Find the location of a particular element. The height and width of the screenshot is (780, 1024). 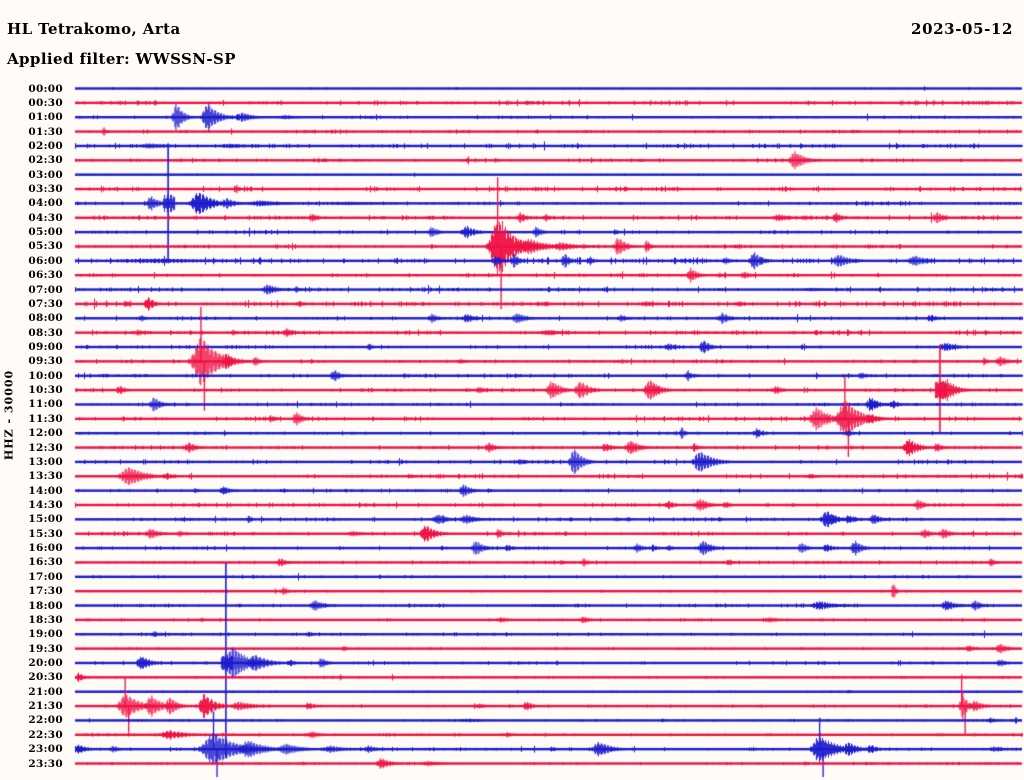

time-label: 03:00 is located at coordinates (45, 174).